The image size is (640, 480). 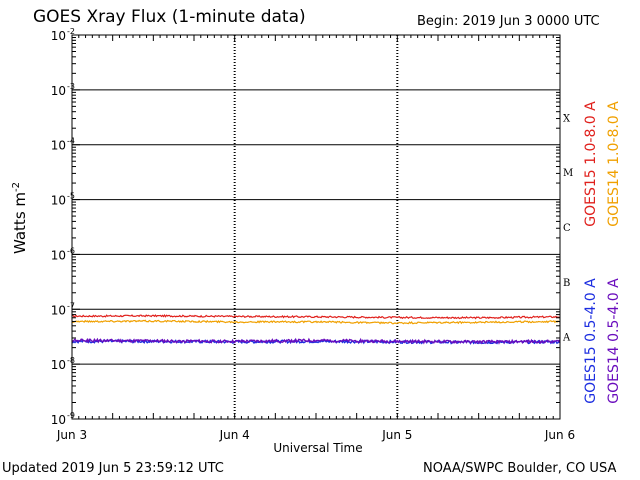 What do you see at coordinates (614, 341) in the screenshot?
I see `legend-goes14-short: GOES14 0.5-4.0 A` at bounding box center [614, 341].